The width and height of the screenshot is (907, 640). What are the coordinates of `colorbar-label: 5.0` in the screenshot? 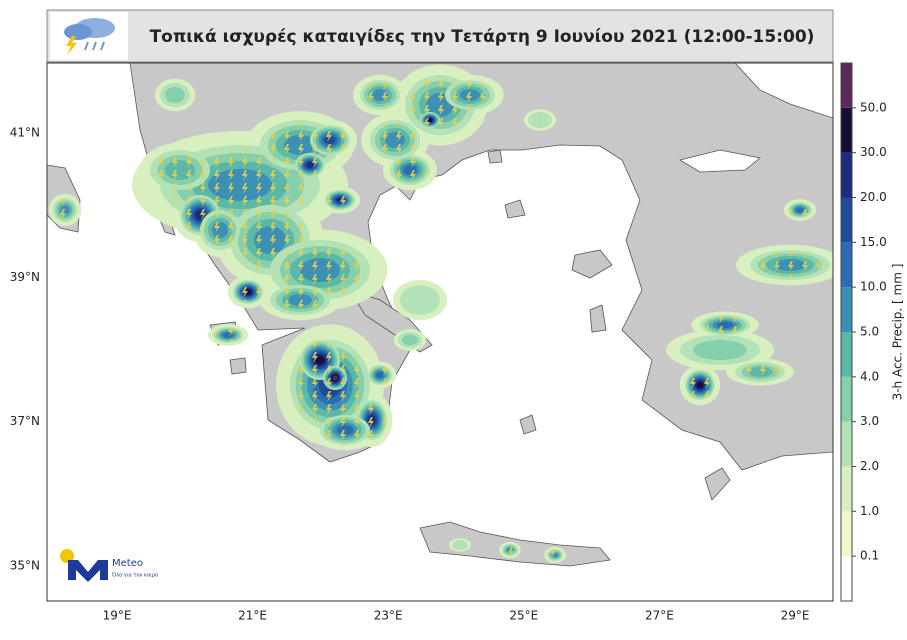 It's located at (869, 332).